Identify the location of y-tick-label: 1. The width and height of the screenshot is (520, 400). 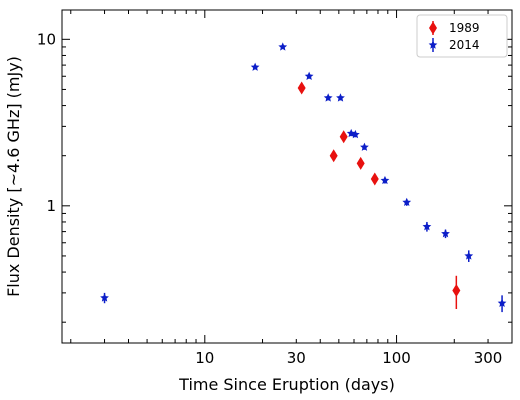
(51, 206).